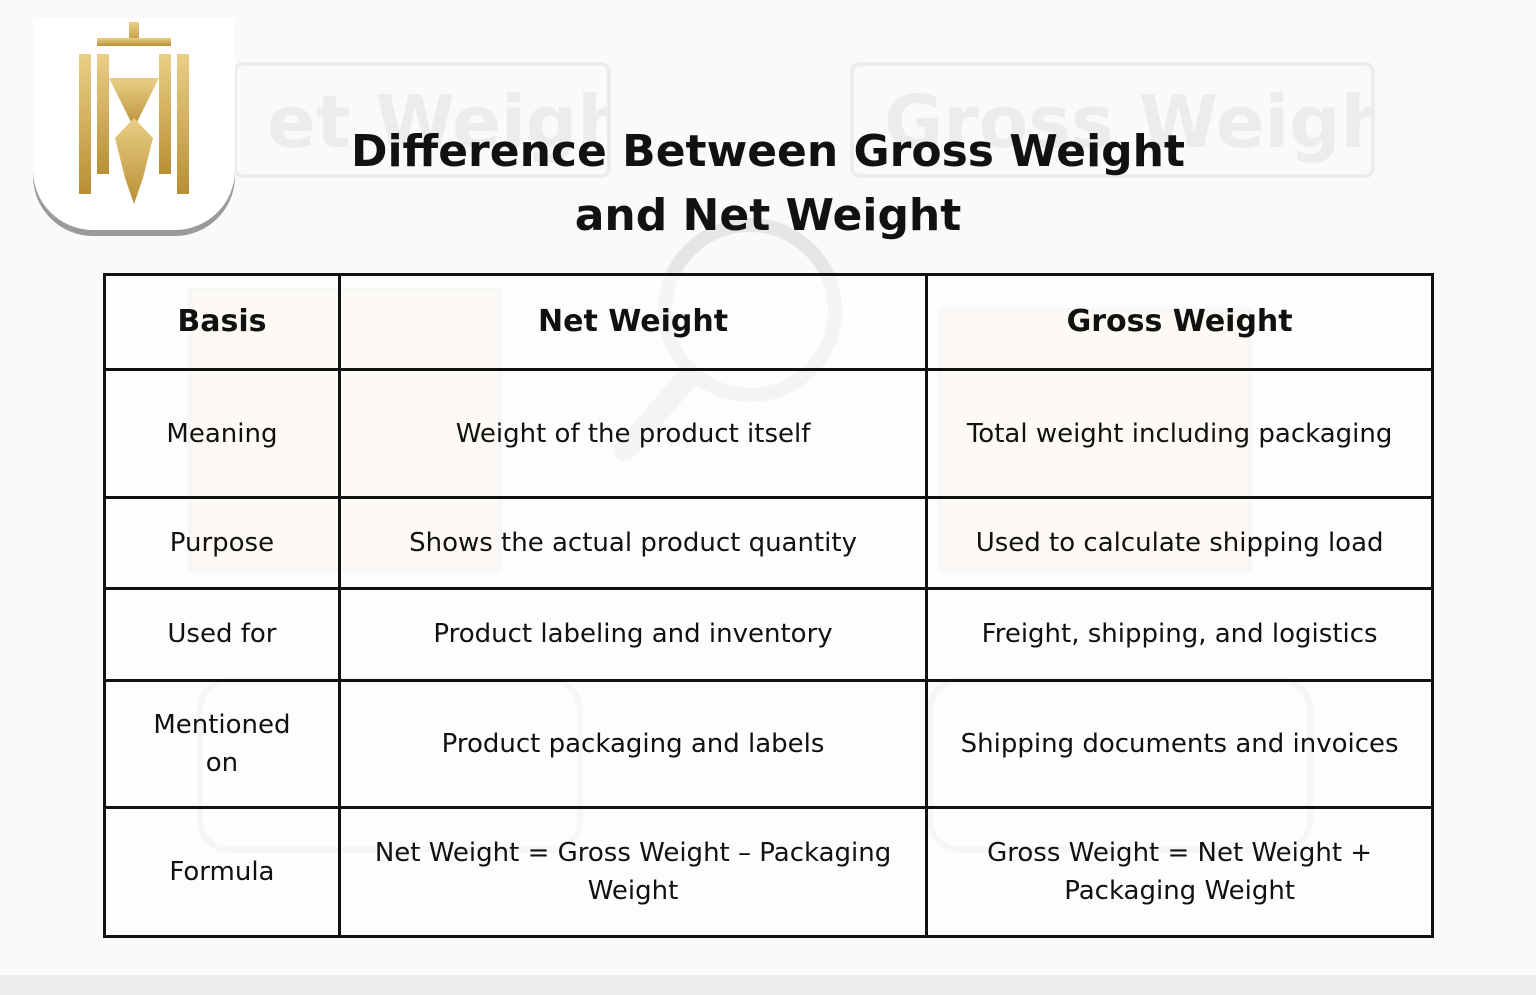  Describe the element at coordinates (1179, 743) in the screenshot. I see `table-cell: Shipping documents and invoices` at that location.